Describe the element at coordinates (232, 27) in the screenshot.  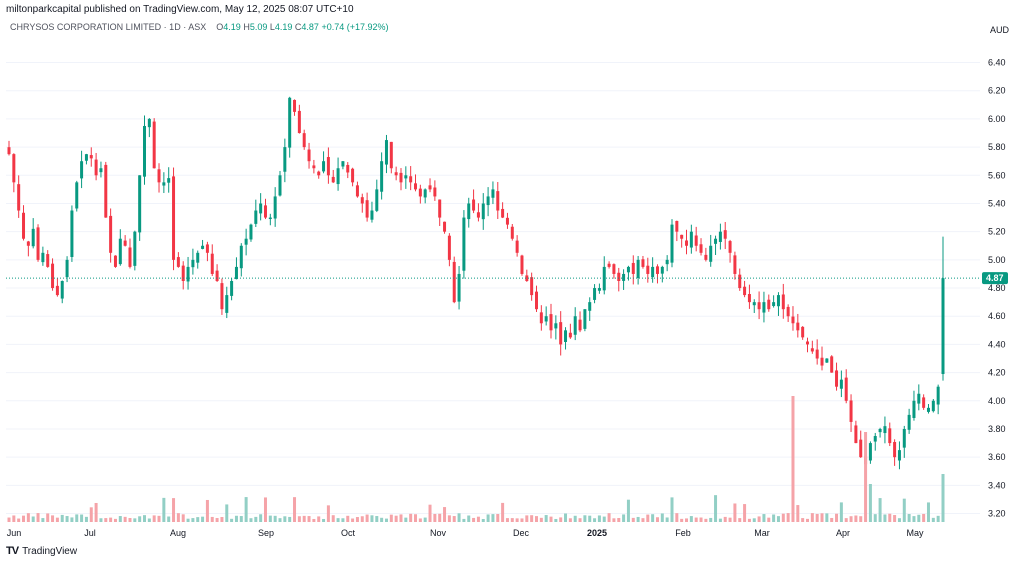
I see `legend-open-value: 4.19` at that location.